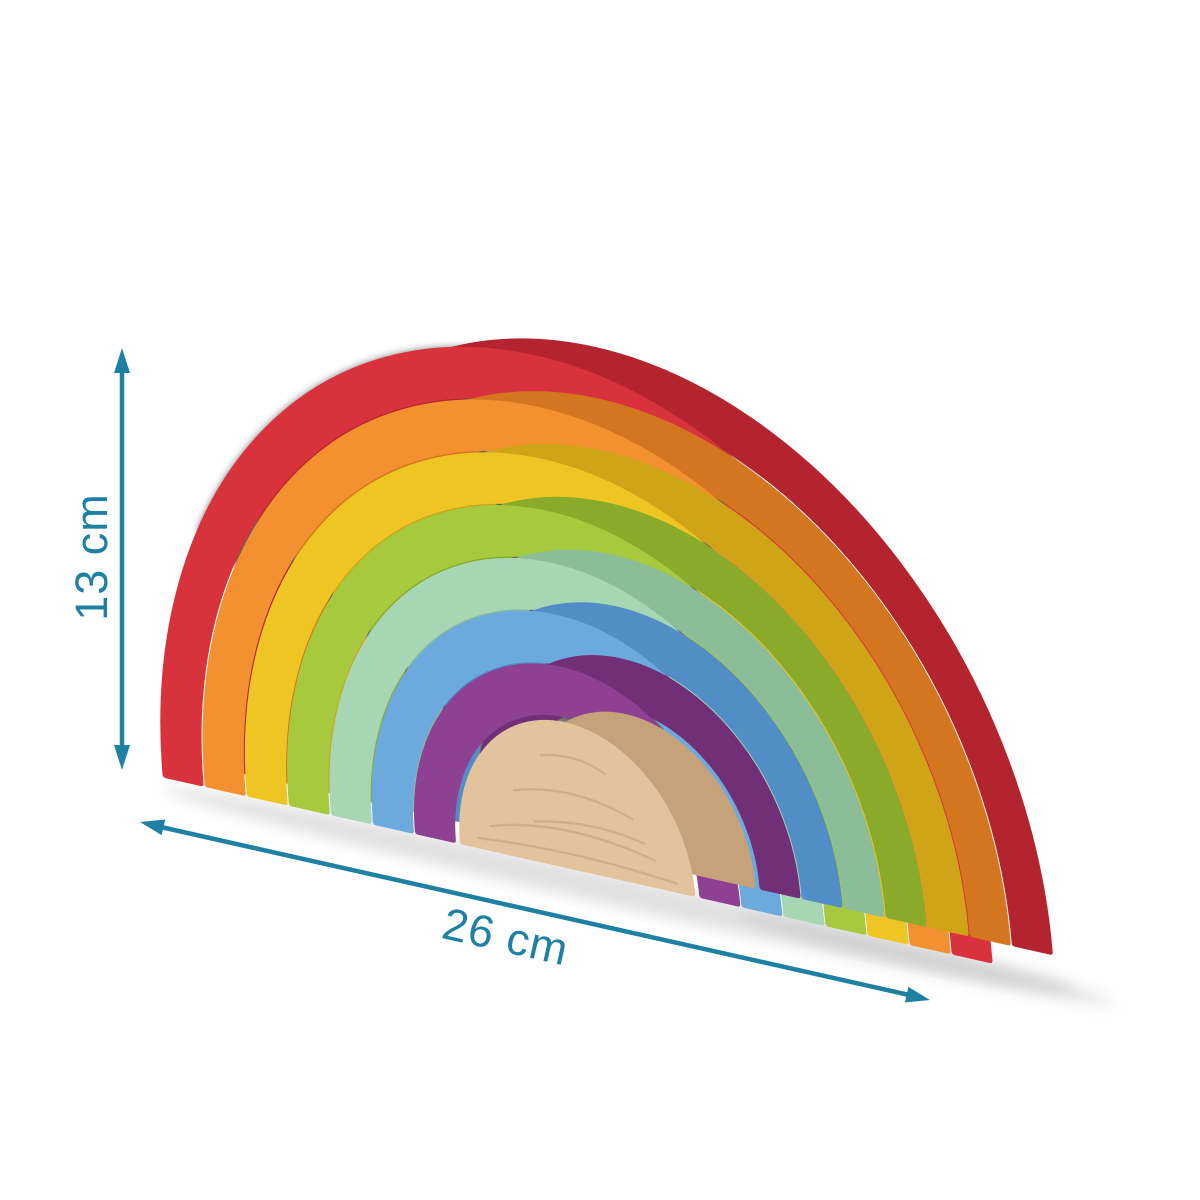  Describe the element at coordinates (909, 952) in the screenshot. I see `ground-shadow-inner` at that location.